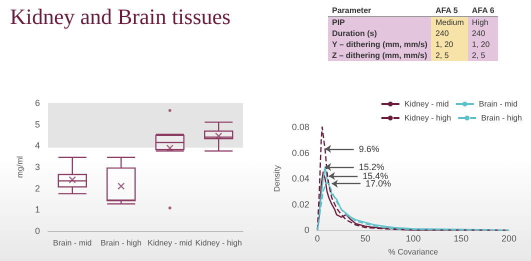 Image resolution: width=531 pixels, height=261 pixels. What do you see at coordinates (426, 104) in the screenshot?
I see `legend-label: Kidney - mid` at bounding box center [426, 104].